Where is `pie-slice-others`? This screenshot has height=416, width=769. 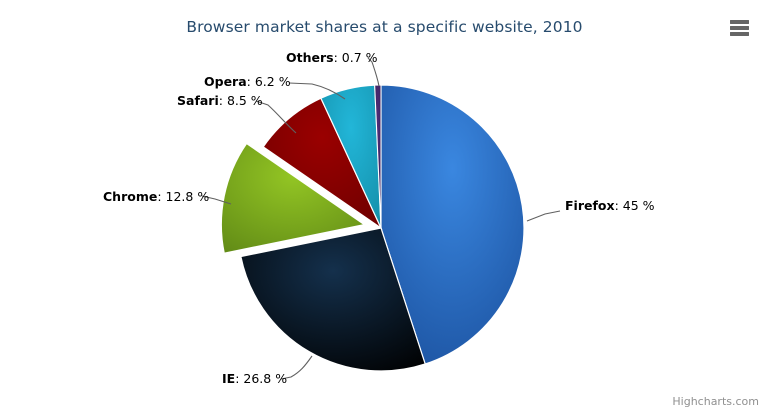
pie-slice-others is located at coordinates (378, 156).